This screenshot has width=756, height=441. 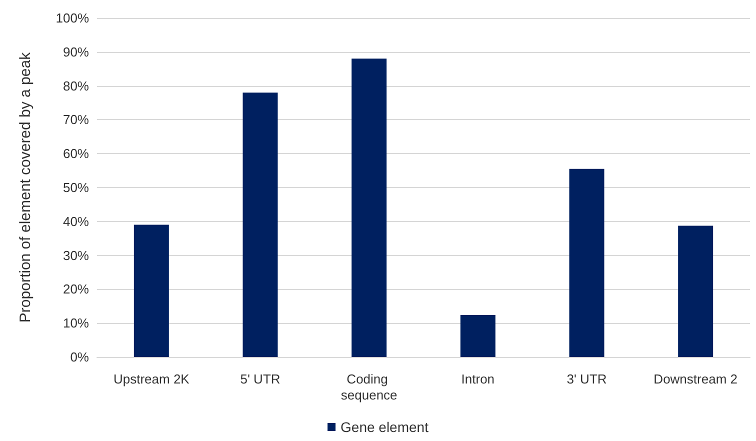 I want to click on x-tick-label: 3' UTR, so click(x=586, y=379).